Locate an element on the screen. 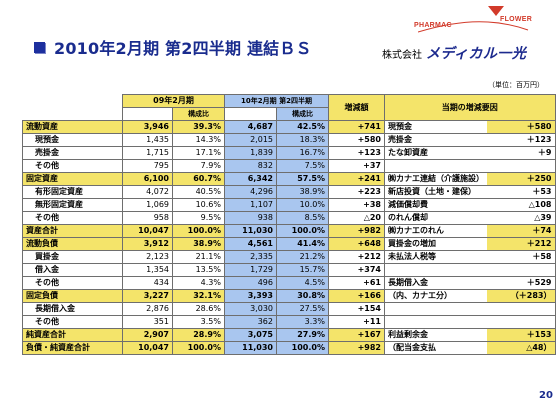 The width and height of the screenshot is (560, 420). prev-ratio: 39.3% is located at coordinates (198, 127).